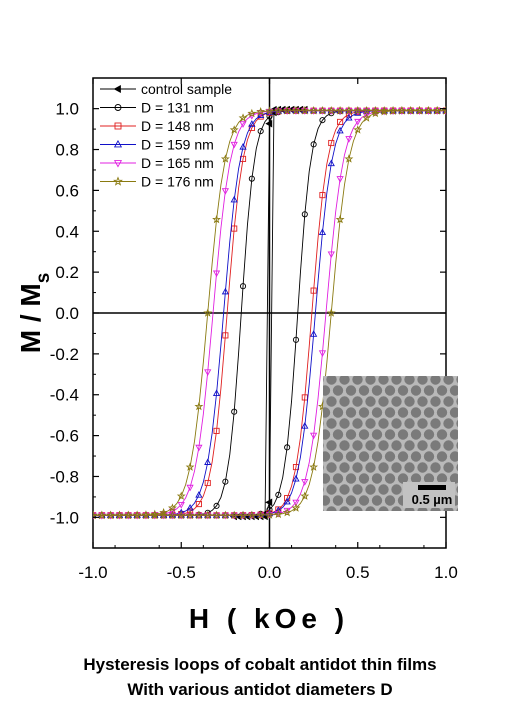 The width and height of the screenshot is (520, 715). I want to click on x-tick-label: -0.5, so click(181, 572).